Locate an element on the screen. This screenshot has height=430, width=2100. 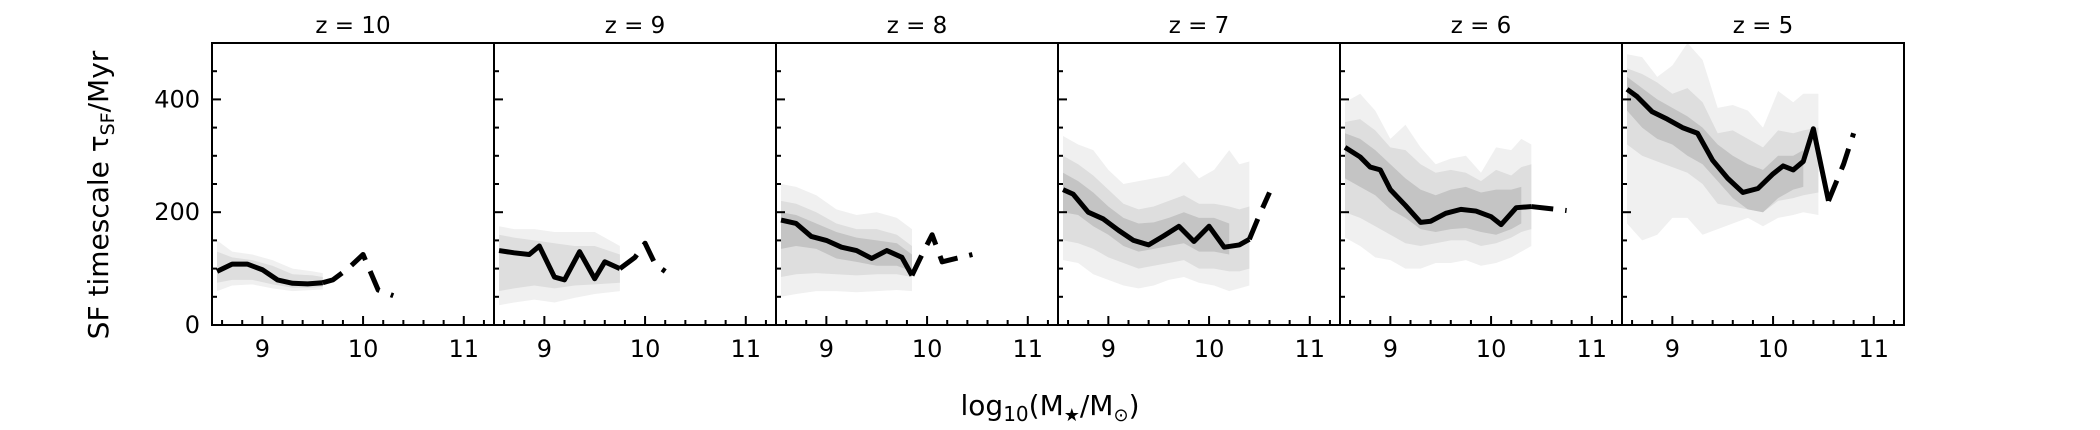
x-axis-label: log10(M★/M⊙) is located at coordinates (1050, 407).